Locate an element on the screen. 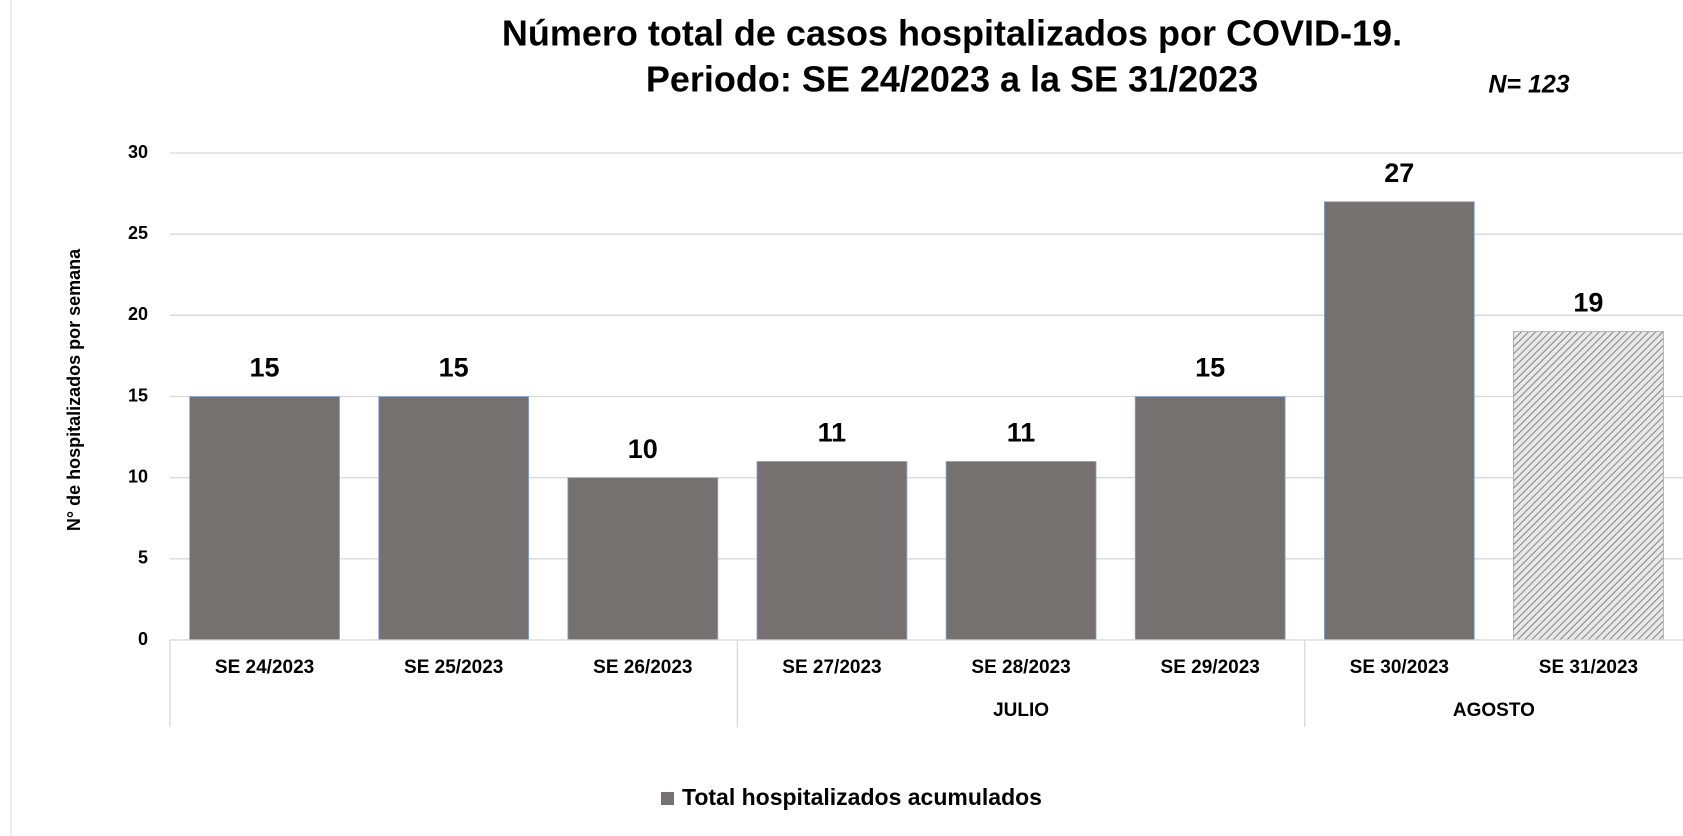 Image resolution: width=1683 pixels, height=836 pixels. group-label: JULIO is located at coordinates (1021, 710).